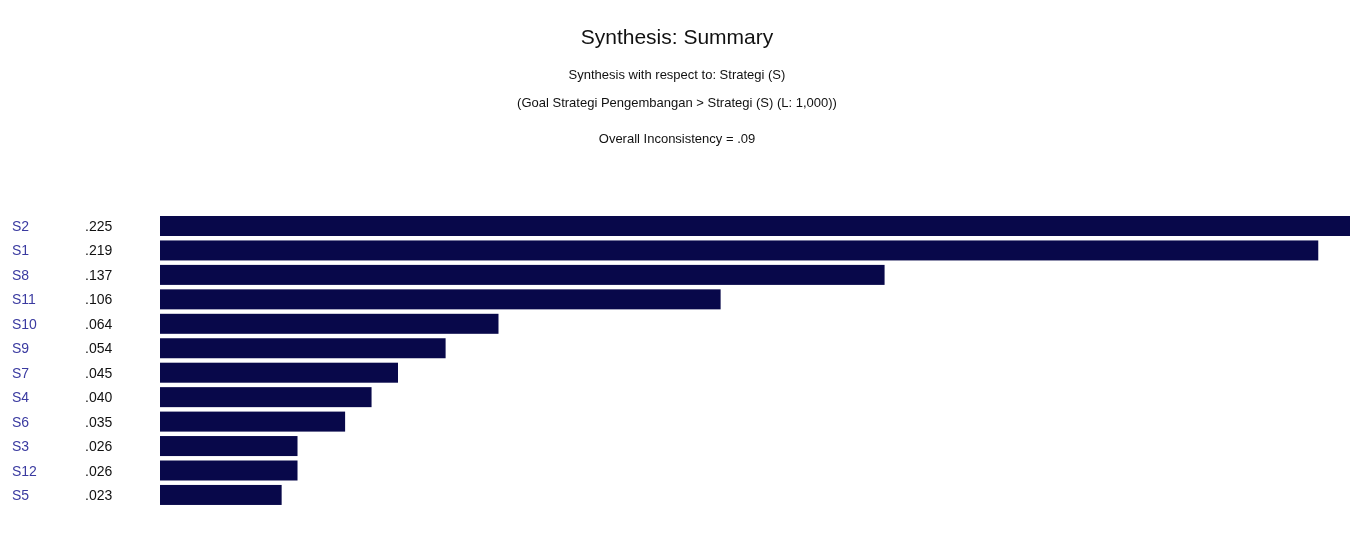 The width and height of the screenshot is (1355, 544). Describe the element at coordinates (21, 397) in the screenshot. I see `y-tick-label: S4` at that location.